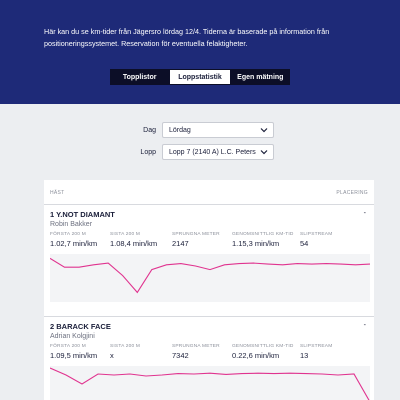 This screenshot has width=400, height=400. I want to click on stat-slipstream: SLIPSTREAM 54, so click(316, 240).